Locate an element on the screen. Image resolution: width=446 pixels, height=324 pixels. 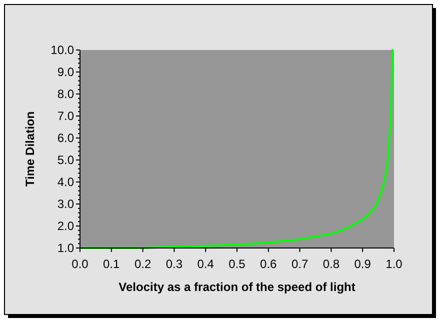
x-tick-label: 0.8 is located at coordinates (331, 264).